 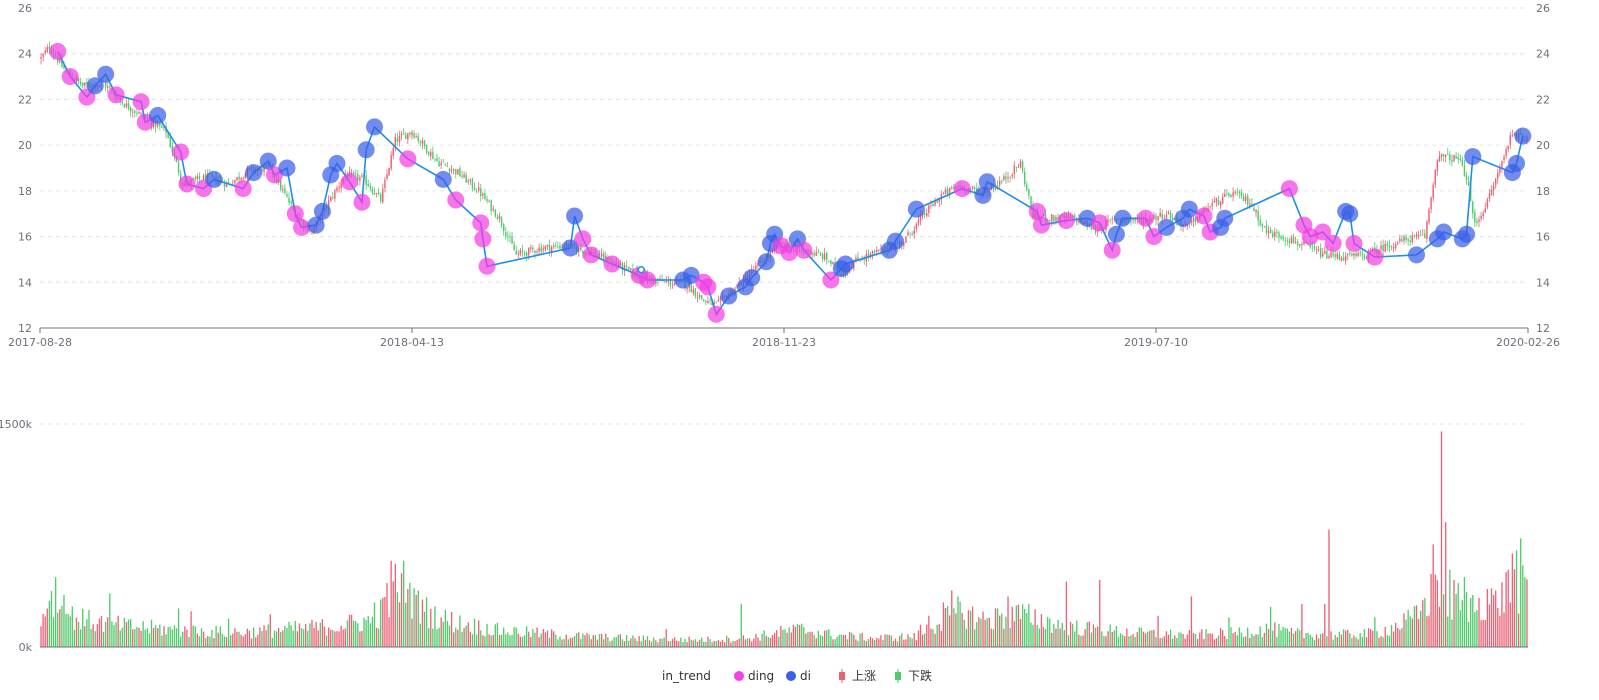 What do you see at coordinates (857, 675) in the screenshot?
I see `legend-item-上涨: 上涨` at bounding box center [857, 675].